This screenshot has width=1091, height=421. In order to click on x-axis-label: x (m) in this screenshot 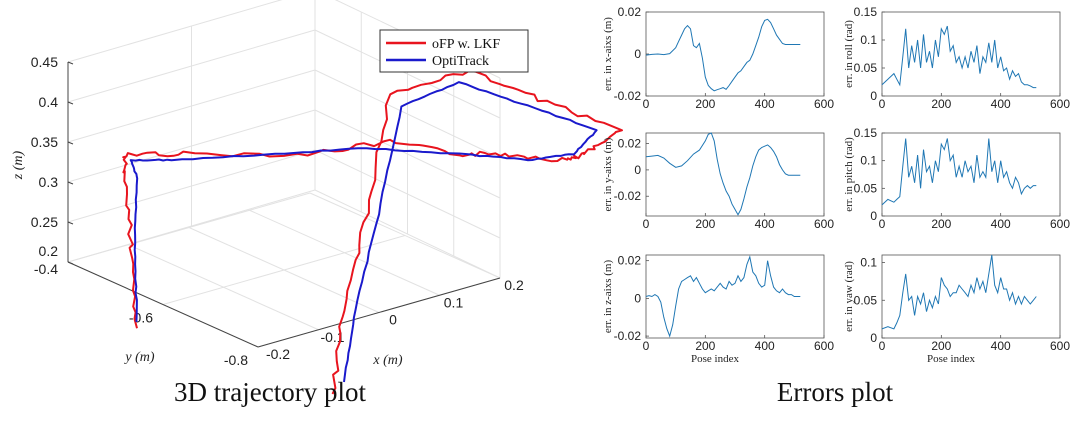, I will do `click(387, 360)`.